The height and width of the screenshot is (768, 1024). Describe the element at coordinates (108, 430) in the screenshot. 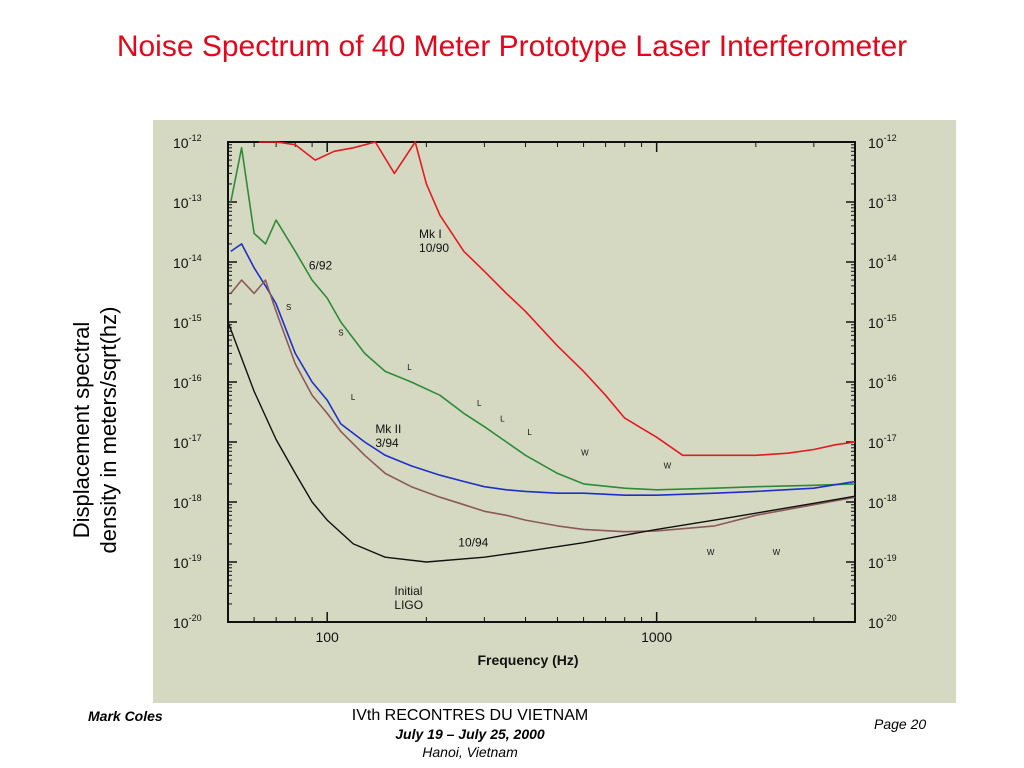

I see `y-axis-title-line2: density in meters/sqrt(hz)` at that location.